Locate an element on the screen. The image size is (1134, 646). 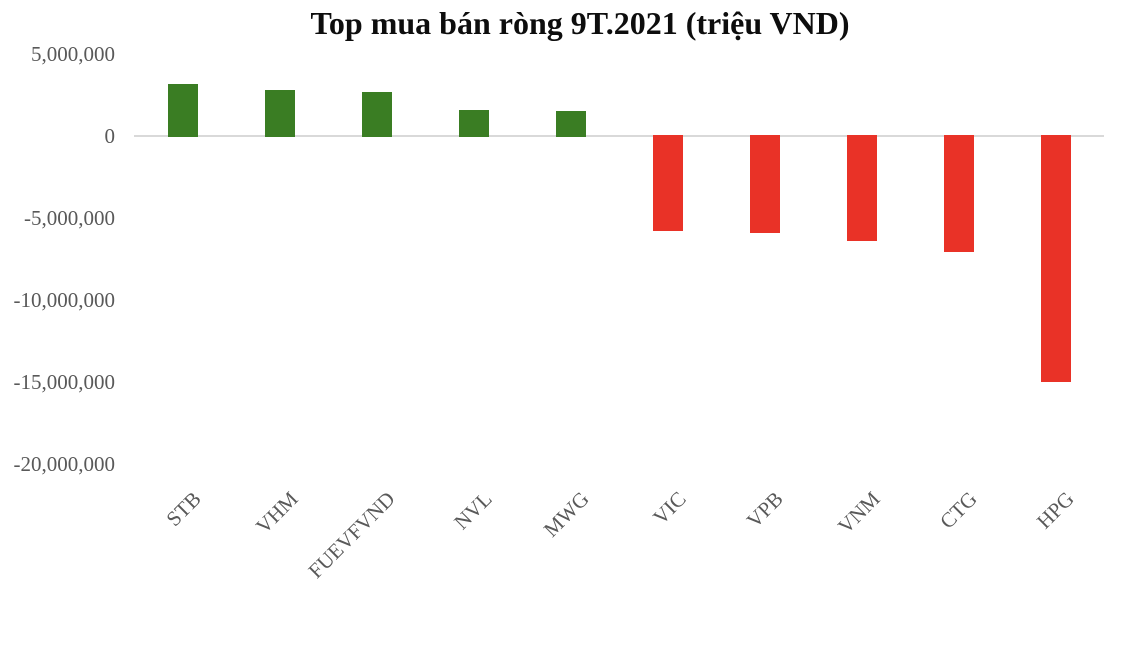
bar-positive-vhm is located at coordinates (279, 113).